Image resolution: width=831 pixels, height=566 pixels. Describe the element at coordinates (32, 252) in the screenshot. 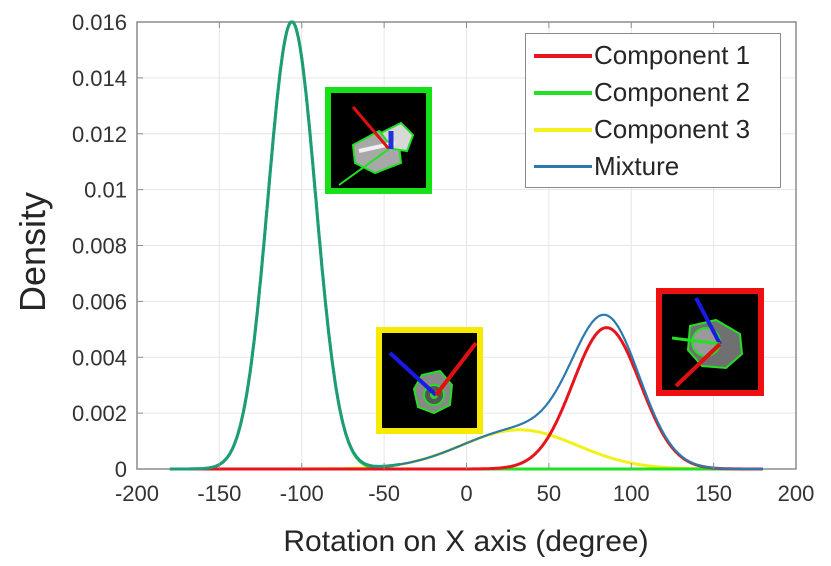

I see `y-axis-label: Density` at that location.